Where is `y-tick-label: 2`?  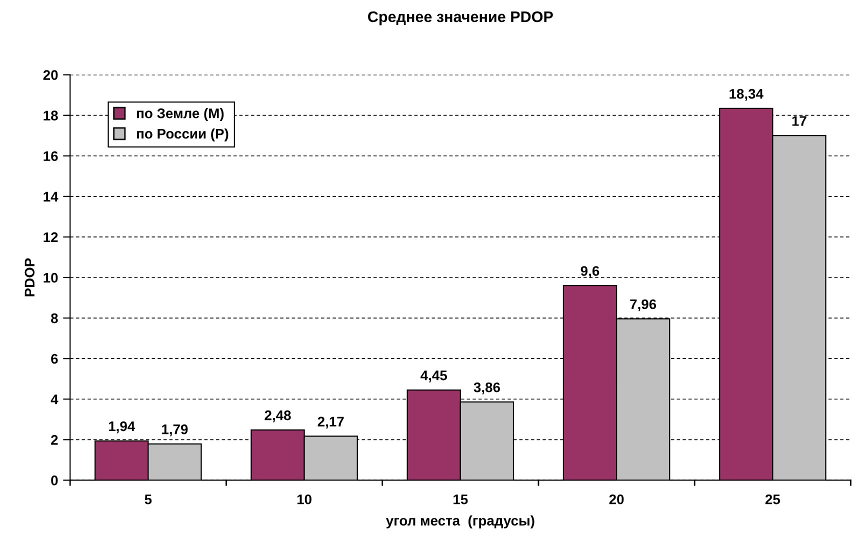 y-tick-label: 2 is located at coordinates (54, 440).